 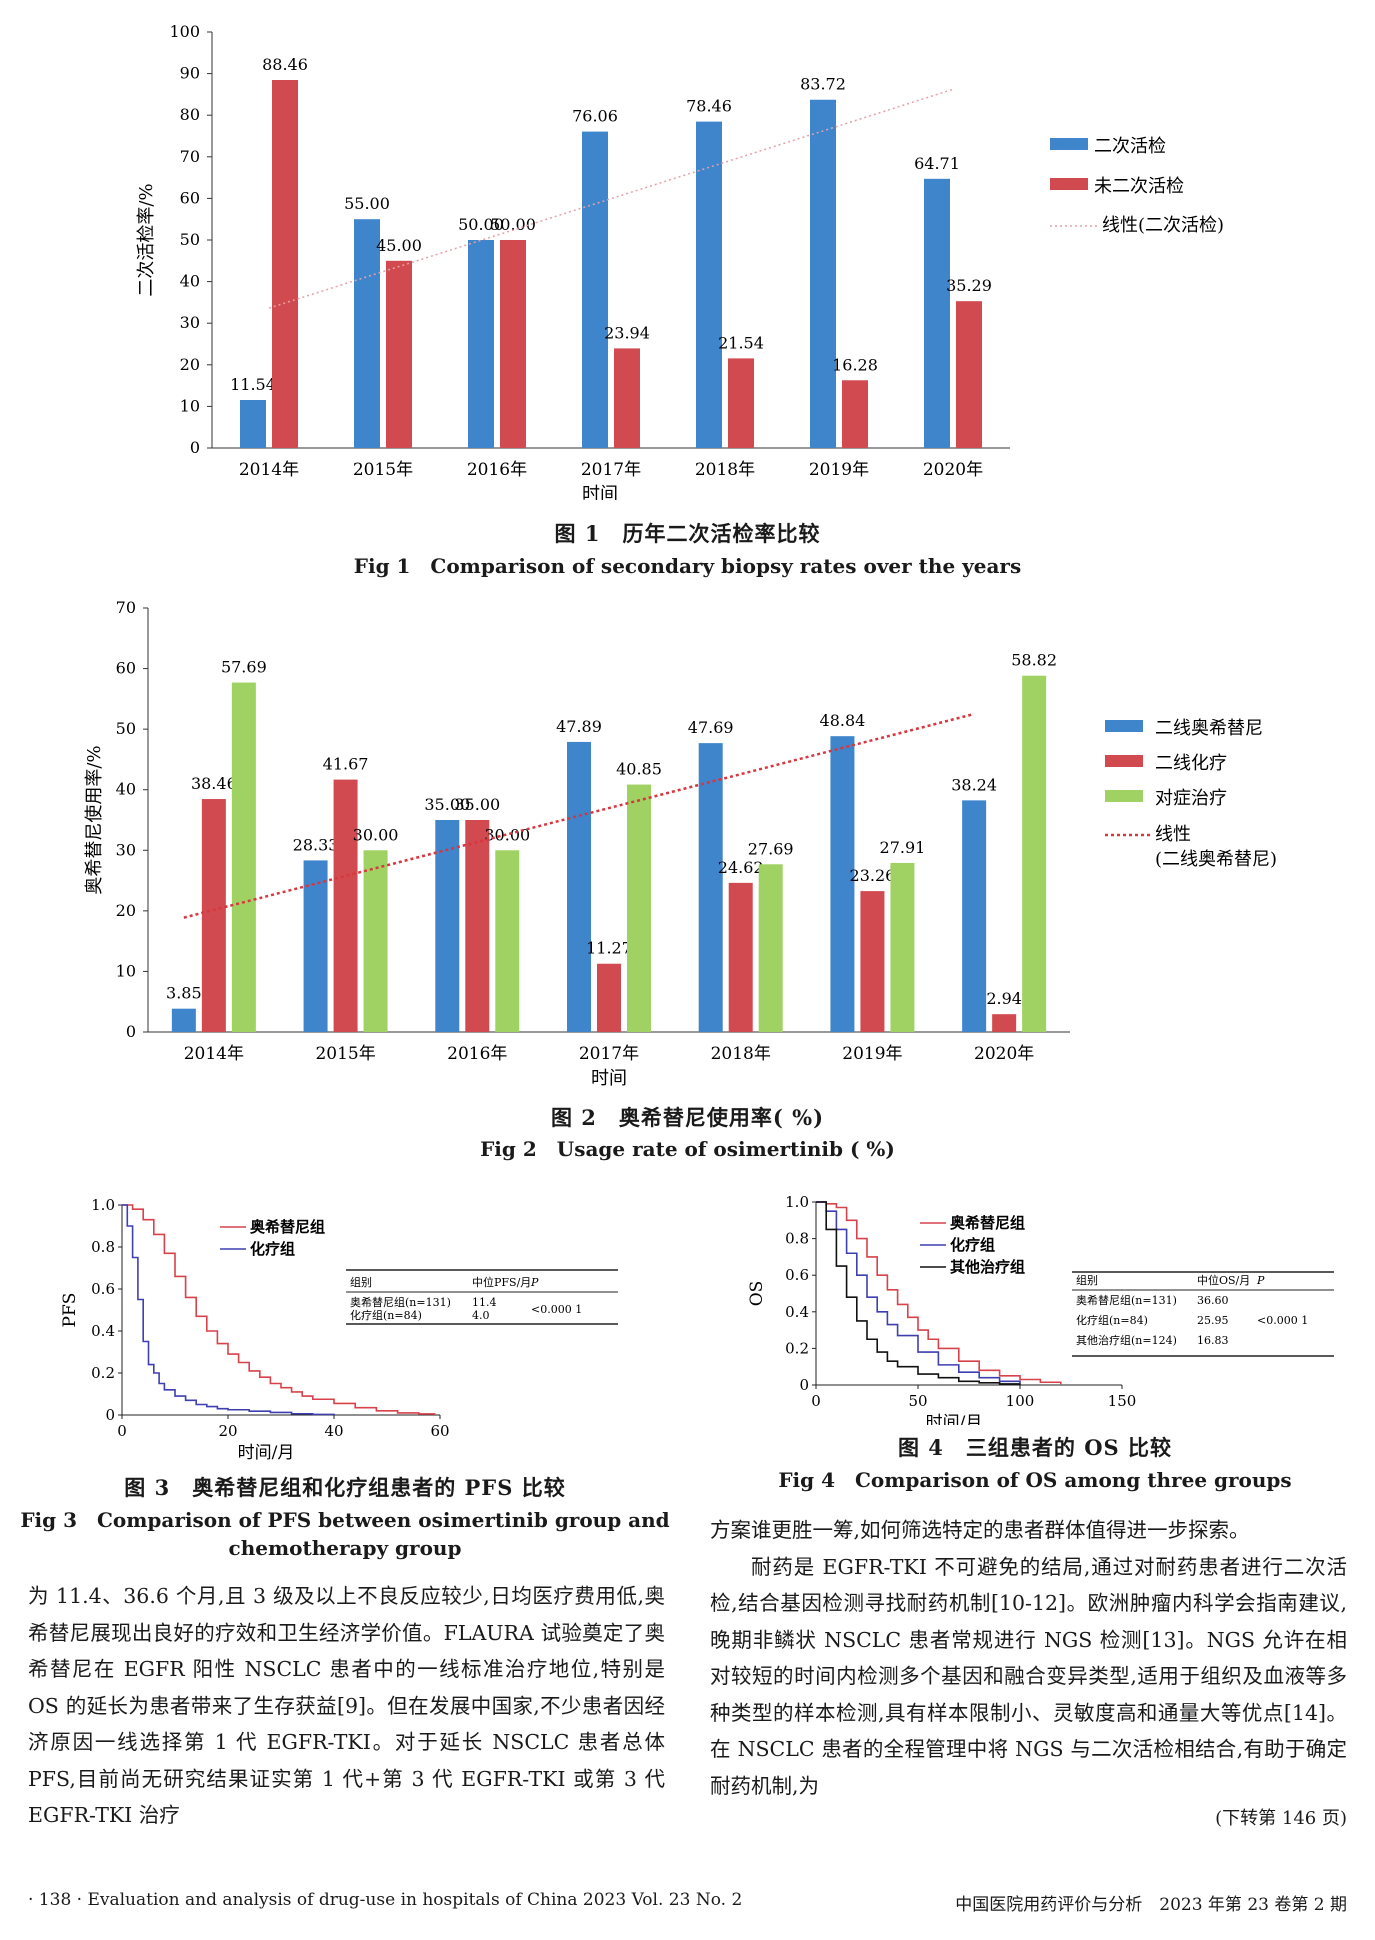 What do you see at coordinates (987, 1267) in the screenshot?
I see `legend-label: 其他治疗组` at bounding box center [987, 1267].